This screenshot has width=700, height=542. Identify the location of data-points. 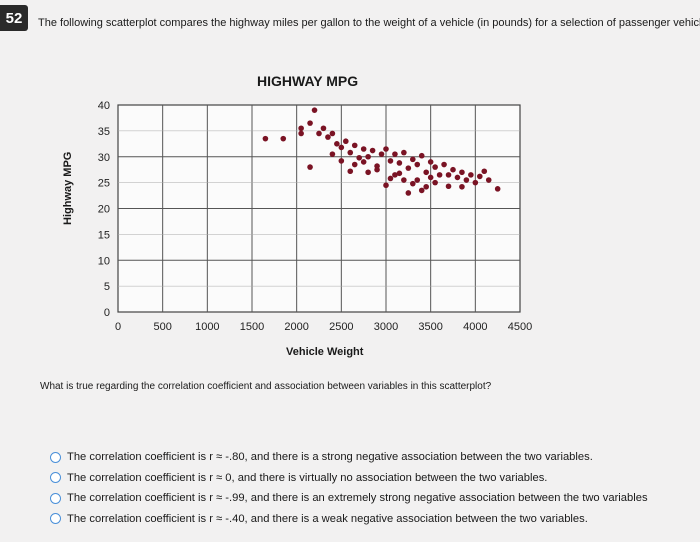
(381, 151).